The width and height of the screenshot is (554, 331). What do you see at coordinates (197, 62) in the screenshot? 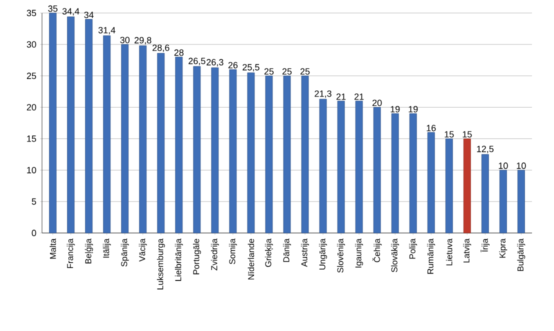
I see `data-label: 26,5` at bounding box center [197, 62].